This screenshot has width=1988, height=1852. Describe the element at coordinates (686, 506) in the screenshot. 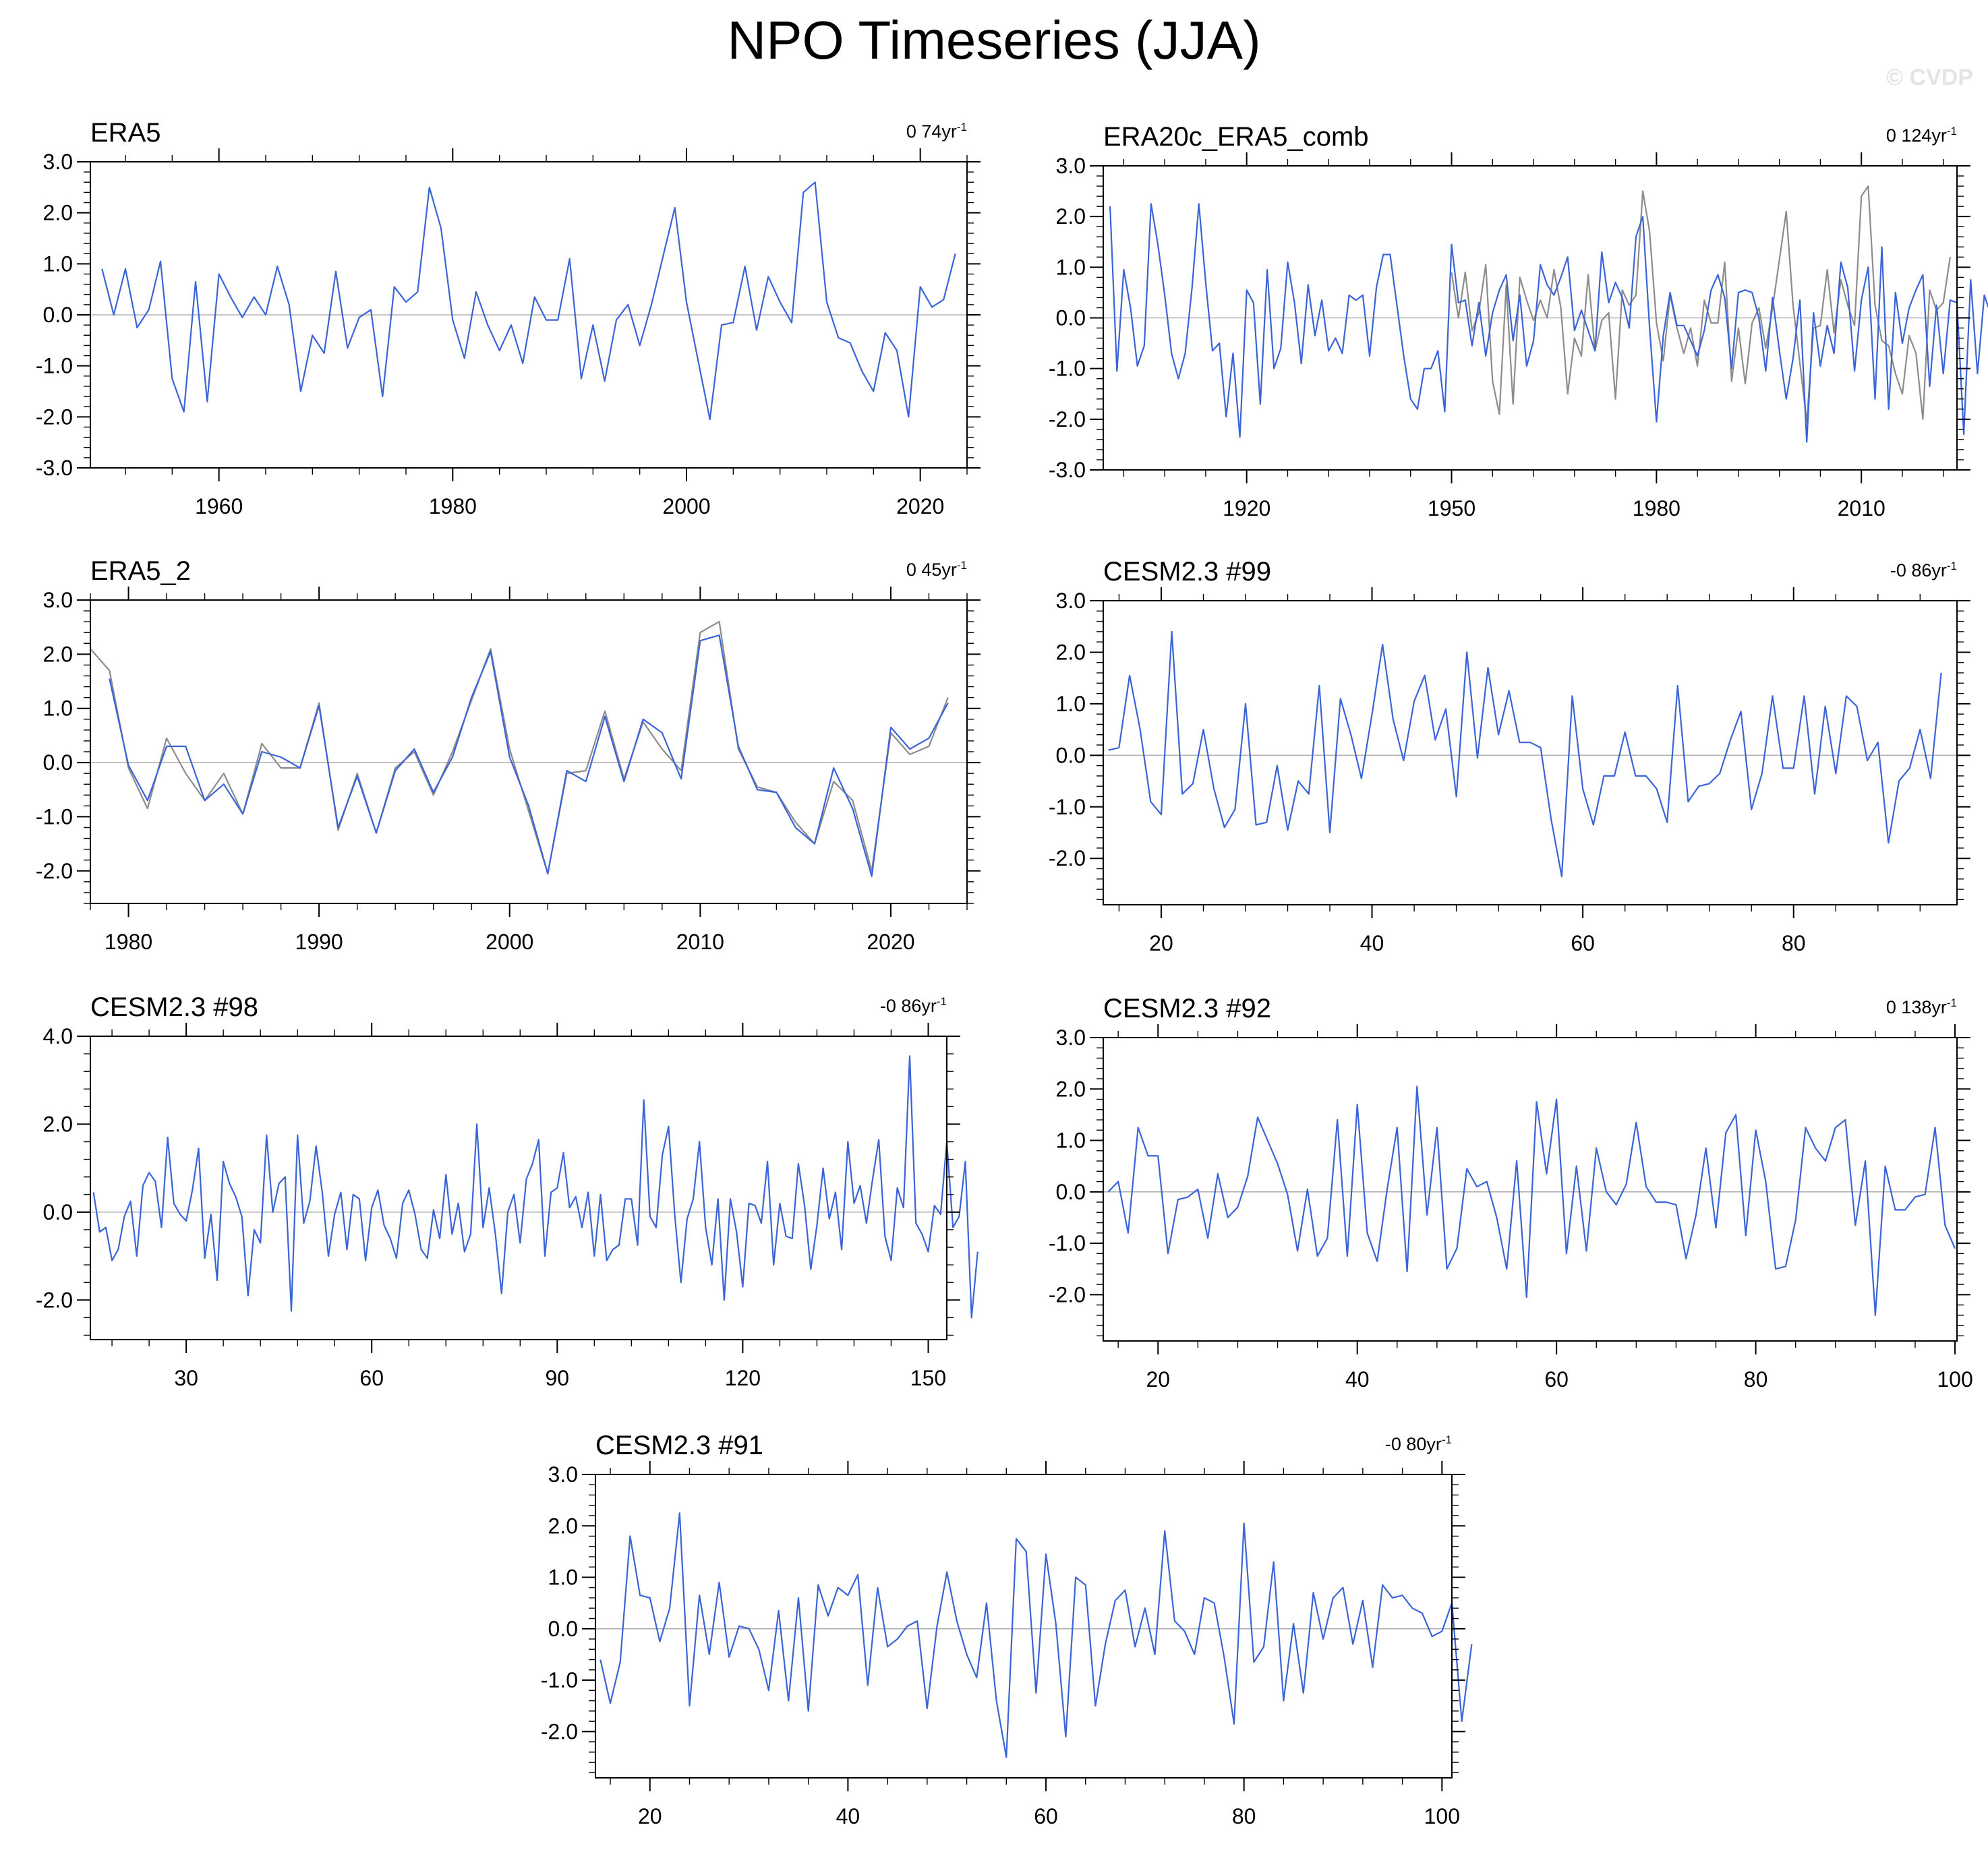

I see `x-tick-label: 2000` at that location.